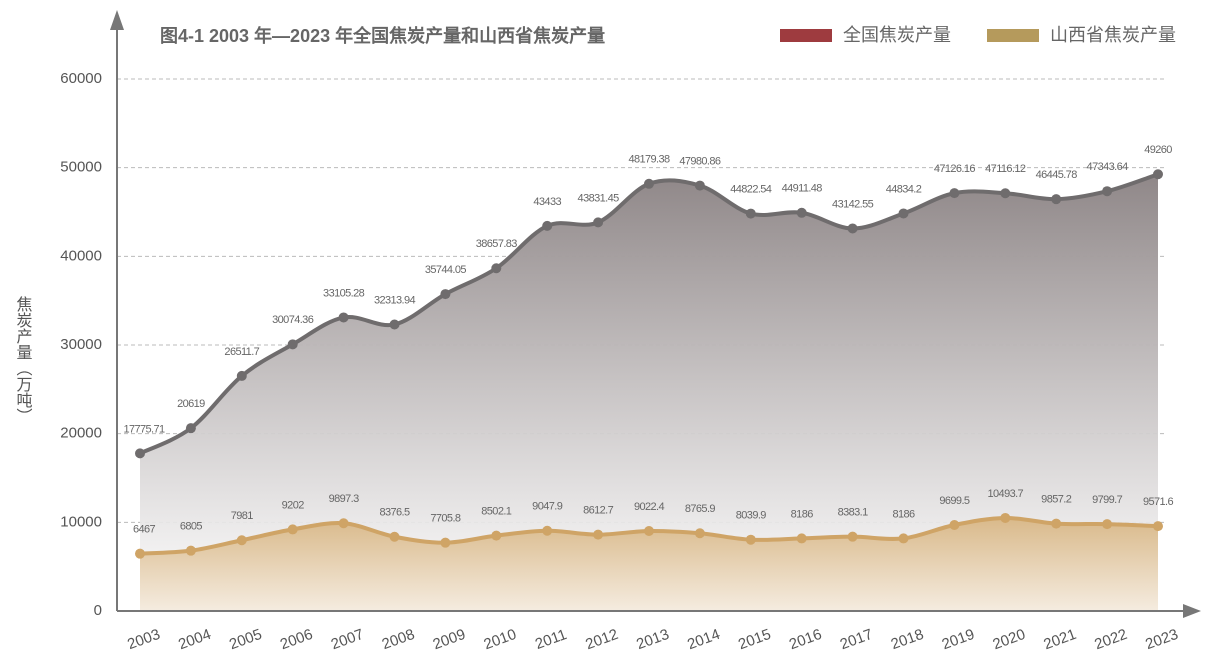  I want to click on x-tick-label: 2006, so click(296, 639).